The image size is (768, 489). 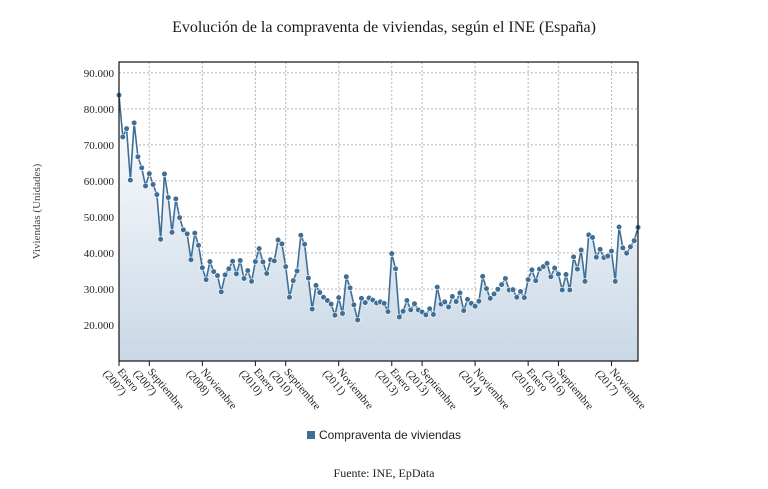 What do you see at coordinates (483, 390) in the screenshot?
I see `x-tick-label: Noviembre(2014)` at bounding box center [483, 390].